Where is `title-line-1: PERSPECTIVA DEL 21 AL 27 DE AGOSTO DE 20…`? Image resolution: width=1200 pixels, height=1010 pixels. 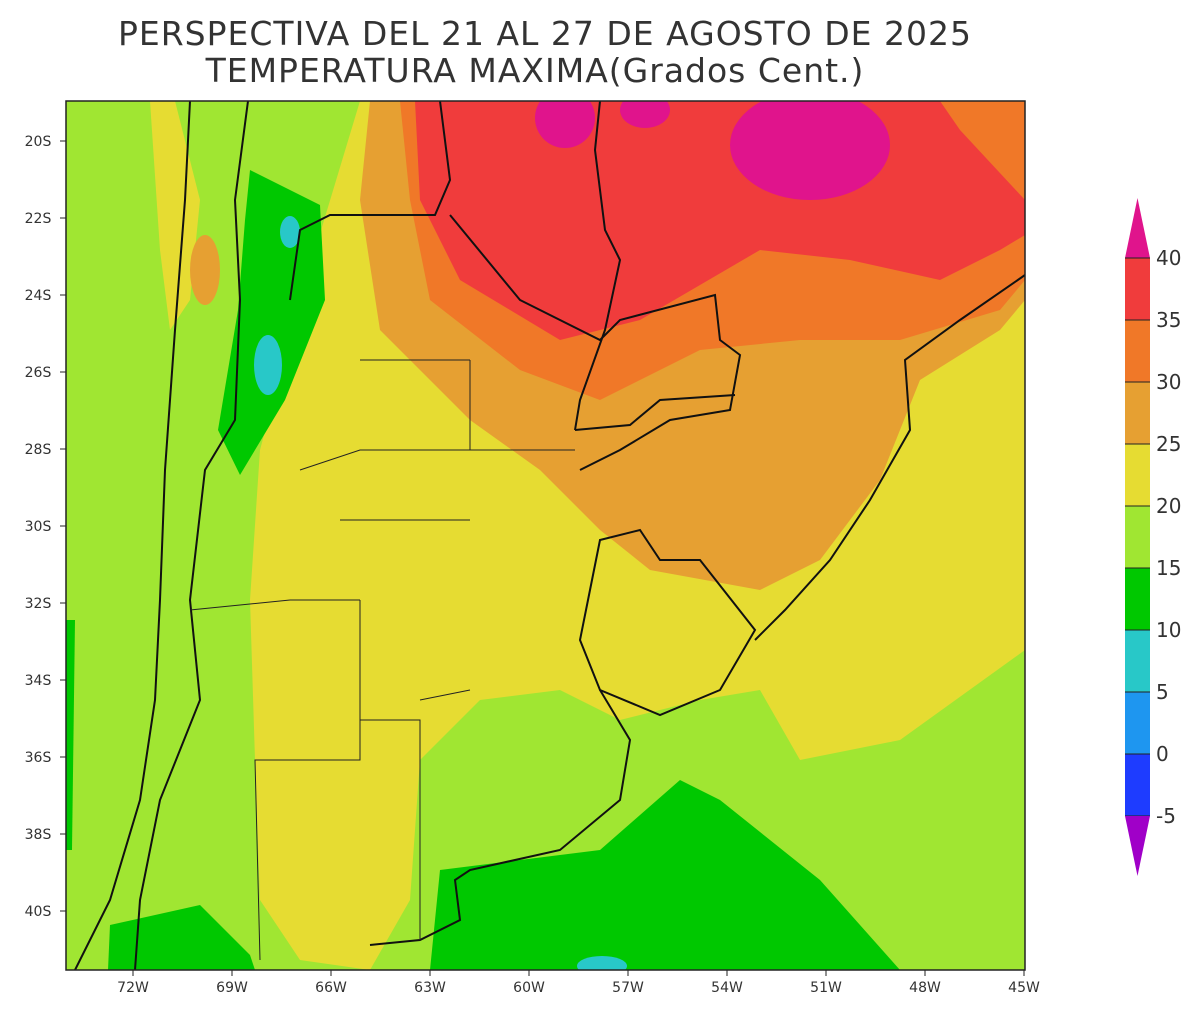
title-line-1: PERSPECTIVA DEL 21 AL 27 DE AGOSTO DE 20… is located at coordinates (545, 33).